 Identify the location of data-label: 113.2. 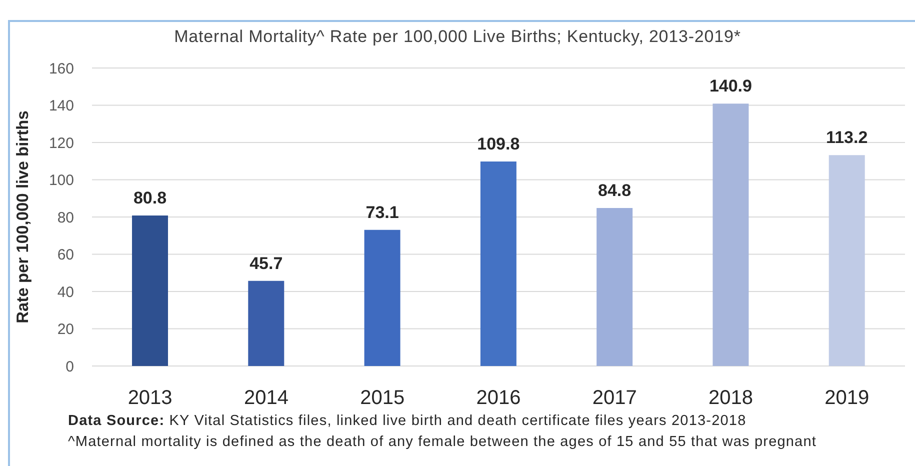
(847, 138).